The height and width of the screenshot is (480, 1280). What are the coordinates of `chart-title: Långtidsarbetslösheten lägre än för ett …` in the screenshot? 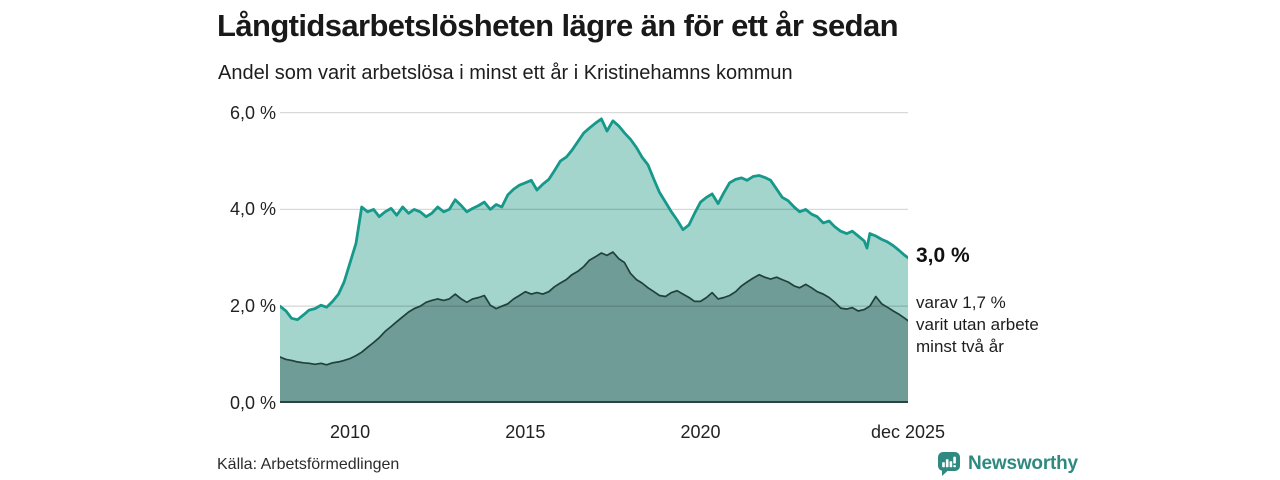 It's located at (558, 25).